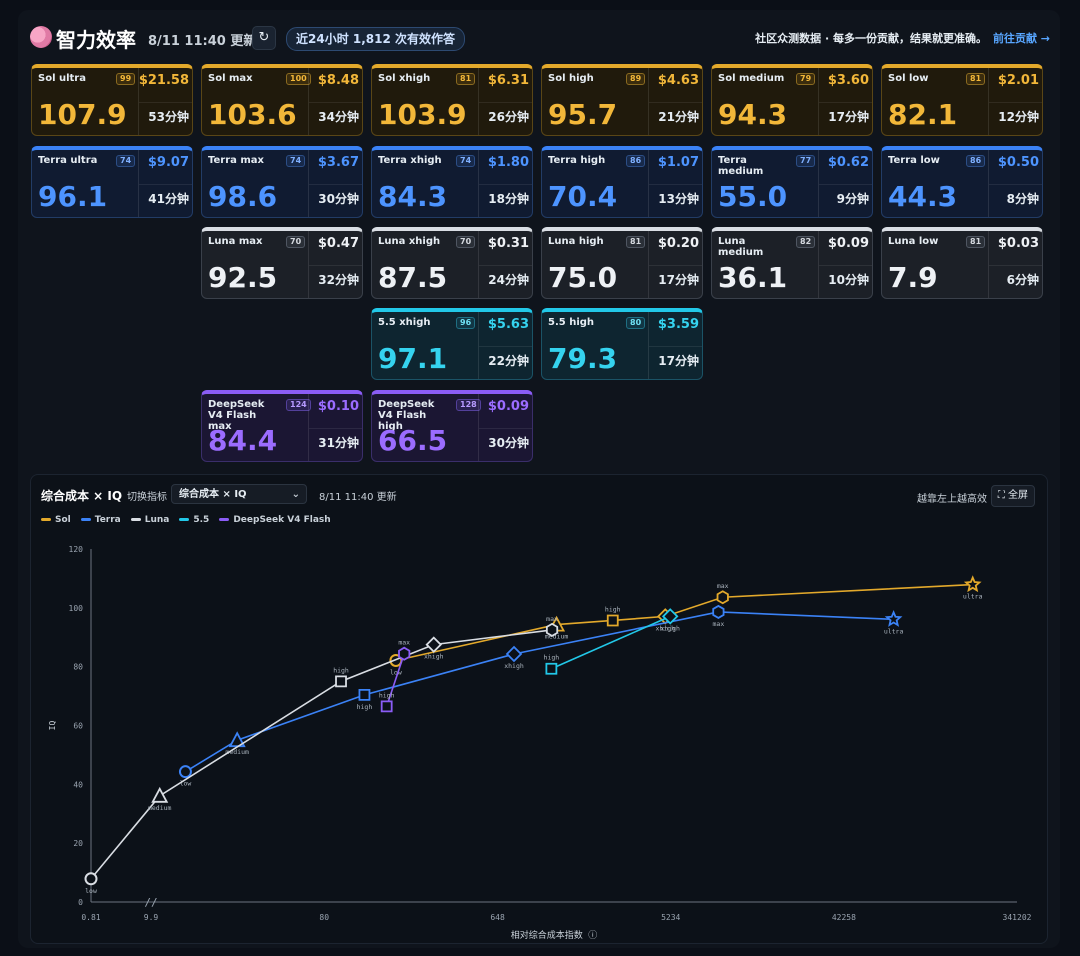  I want to click on duration: 53分钟, so click(168, 117).